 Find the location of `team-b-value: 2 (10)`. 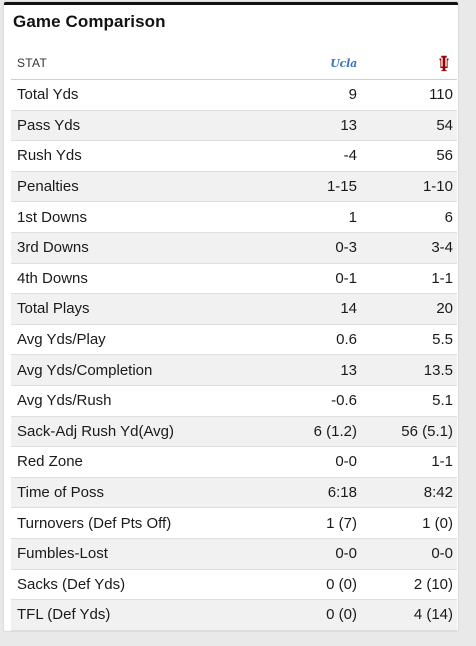

team-b-value: 2 (10) is located at coordinates (433, 584).